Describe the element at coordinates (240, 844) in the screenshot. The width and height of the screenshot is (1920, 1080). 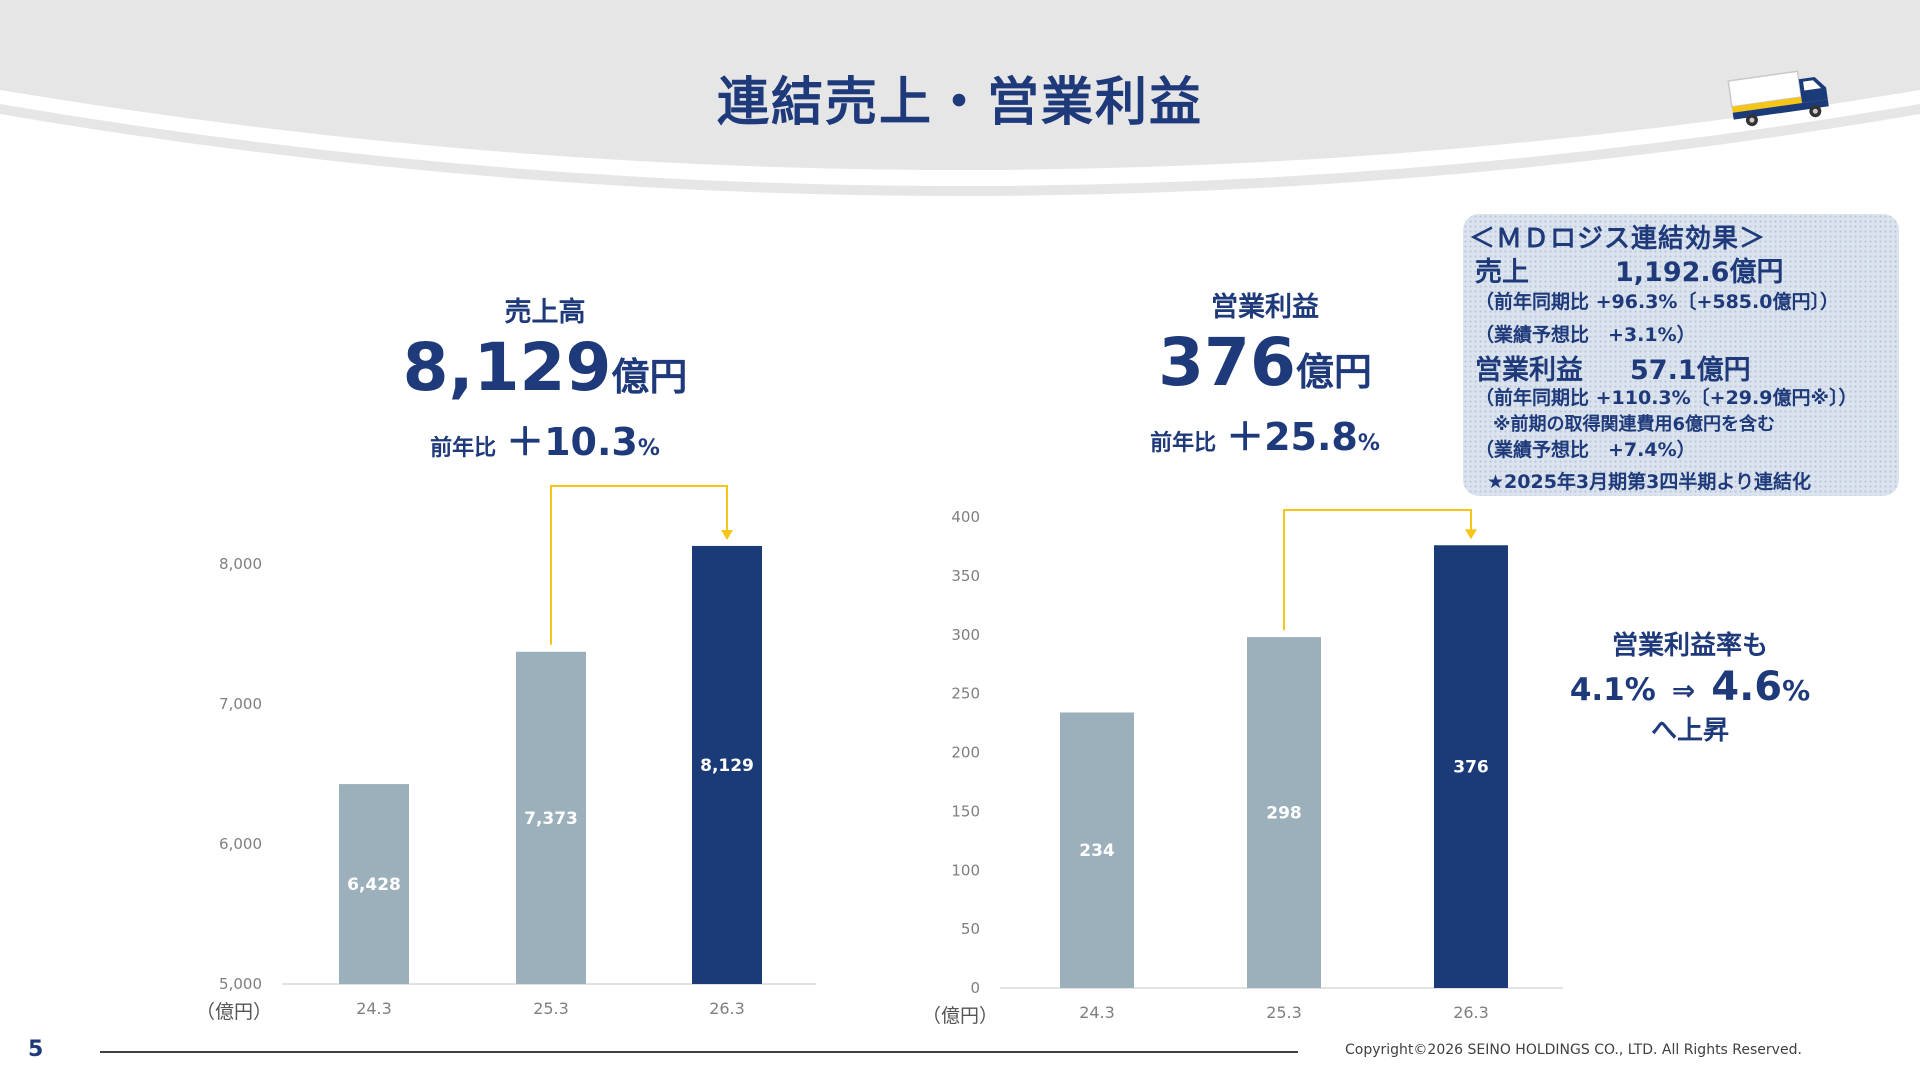
I see `sales-ytick-label: 6,000` at that location.